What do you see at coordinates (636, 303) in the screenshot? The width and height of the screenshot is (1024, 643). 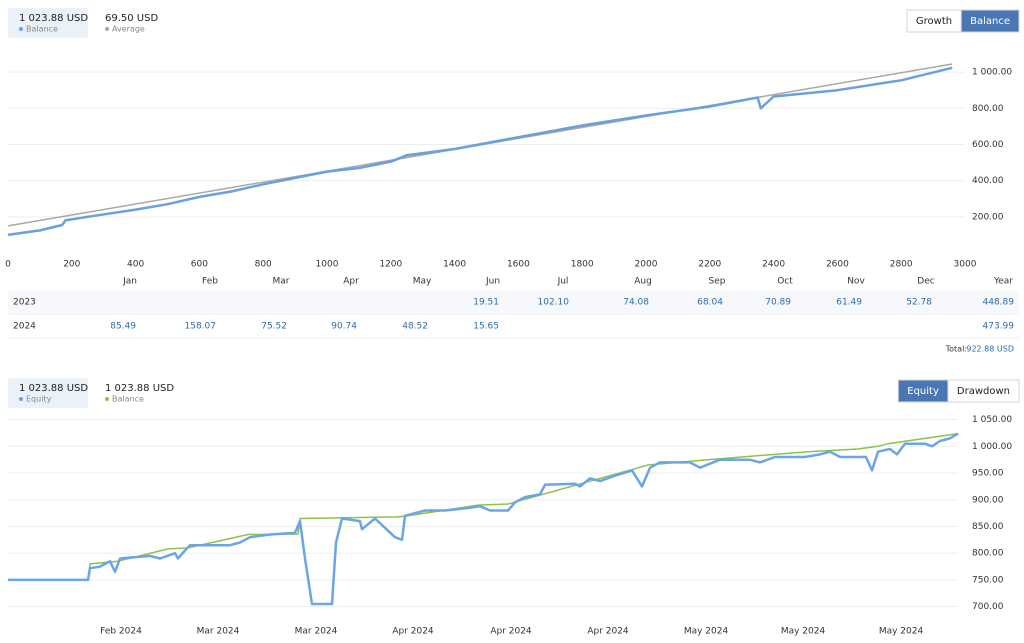 I see `cell-value: 74.08` at bounding box center [636, 303].